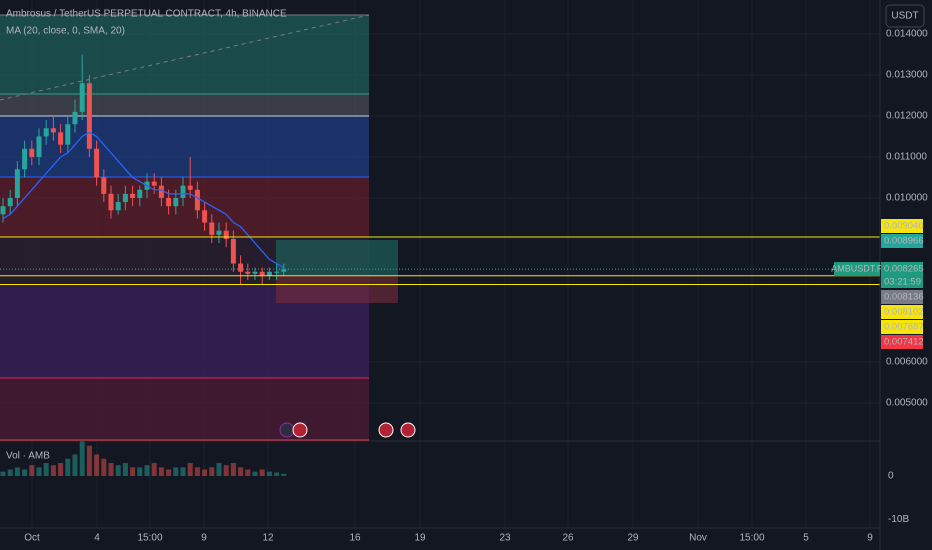  Describe the element at coordinates (28, 456) in the screenshot. I see `volume-label: Vol · AMB` at that location.